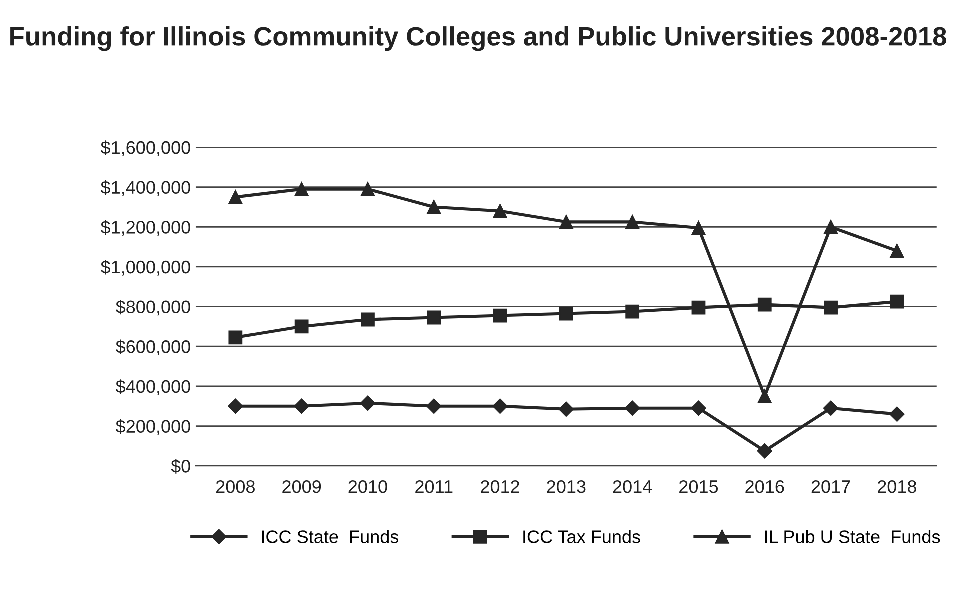  Describe the element at coordinates (897, 487) in the screenshot. I see `x-tick-label: 2018` at that location.